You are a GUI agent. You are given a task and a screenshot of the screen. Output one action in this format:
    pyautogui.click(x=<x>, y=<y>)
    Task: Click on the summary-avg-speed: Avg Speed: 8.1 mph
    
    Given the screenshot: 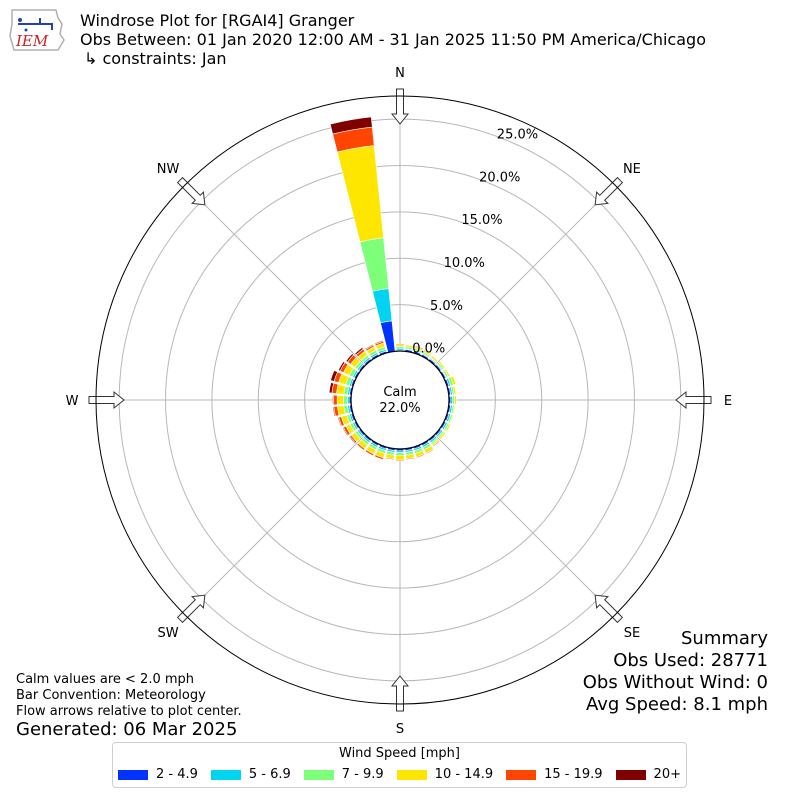 What is the action you would take?
    pyautogui.click(x=677, y=704)
    